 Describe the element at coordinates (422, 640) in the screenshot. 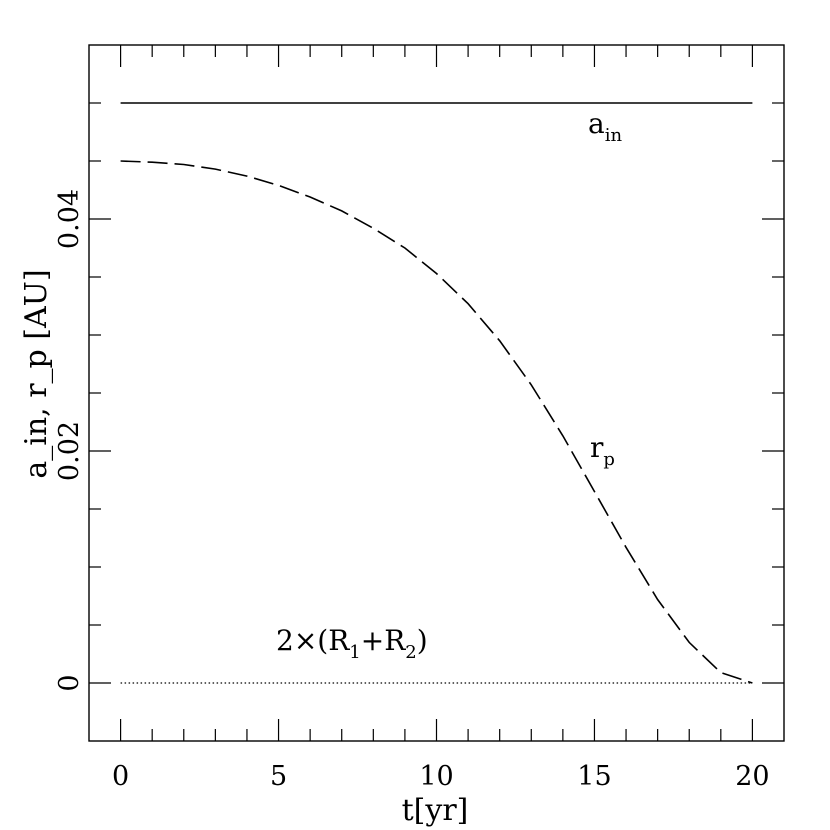

I see `annotation-radii-post: )` at that location.